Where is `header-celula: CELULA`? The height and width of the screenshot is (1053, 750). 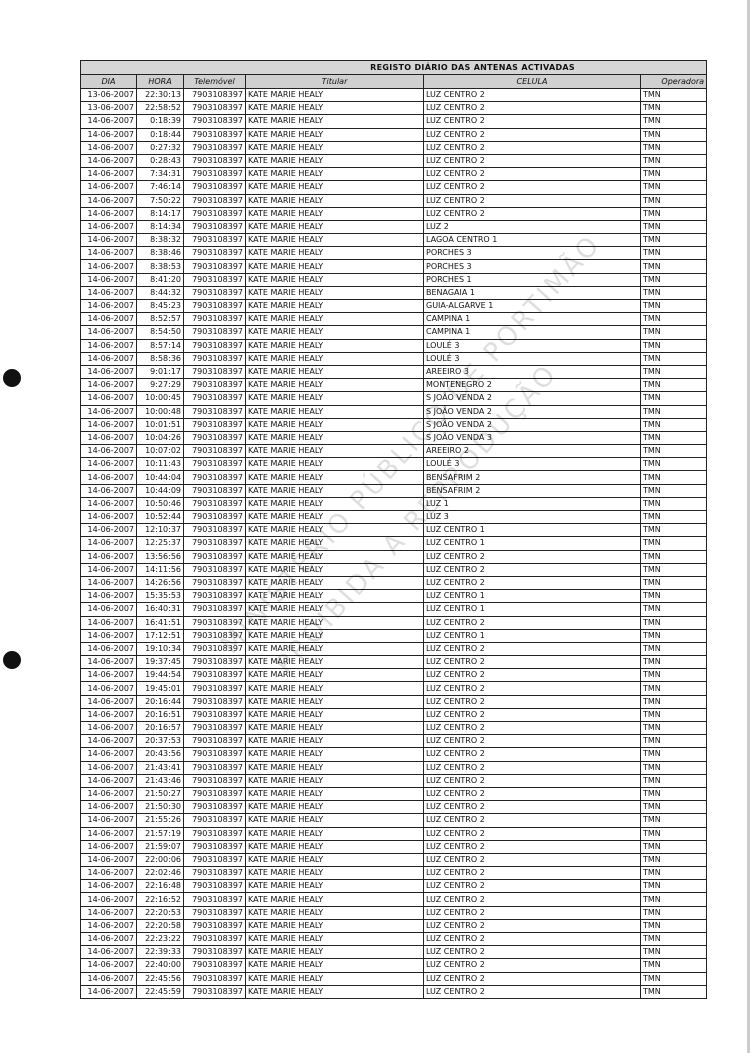
header-celula: CELULA is located at coordinates (532, 81).